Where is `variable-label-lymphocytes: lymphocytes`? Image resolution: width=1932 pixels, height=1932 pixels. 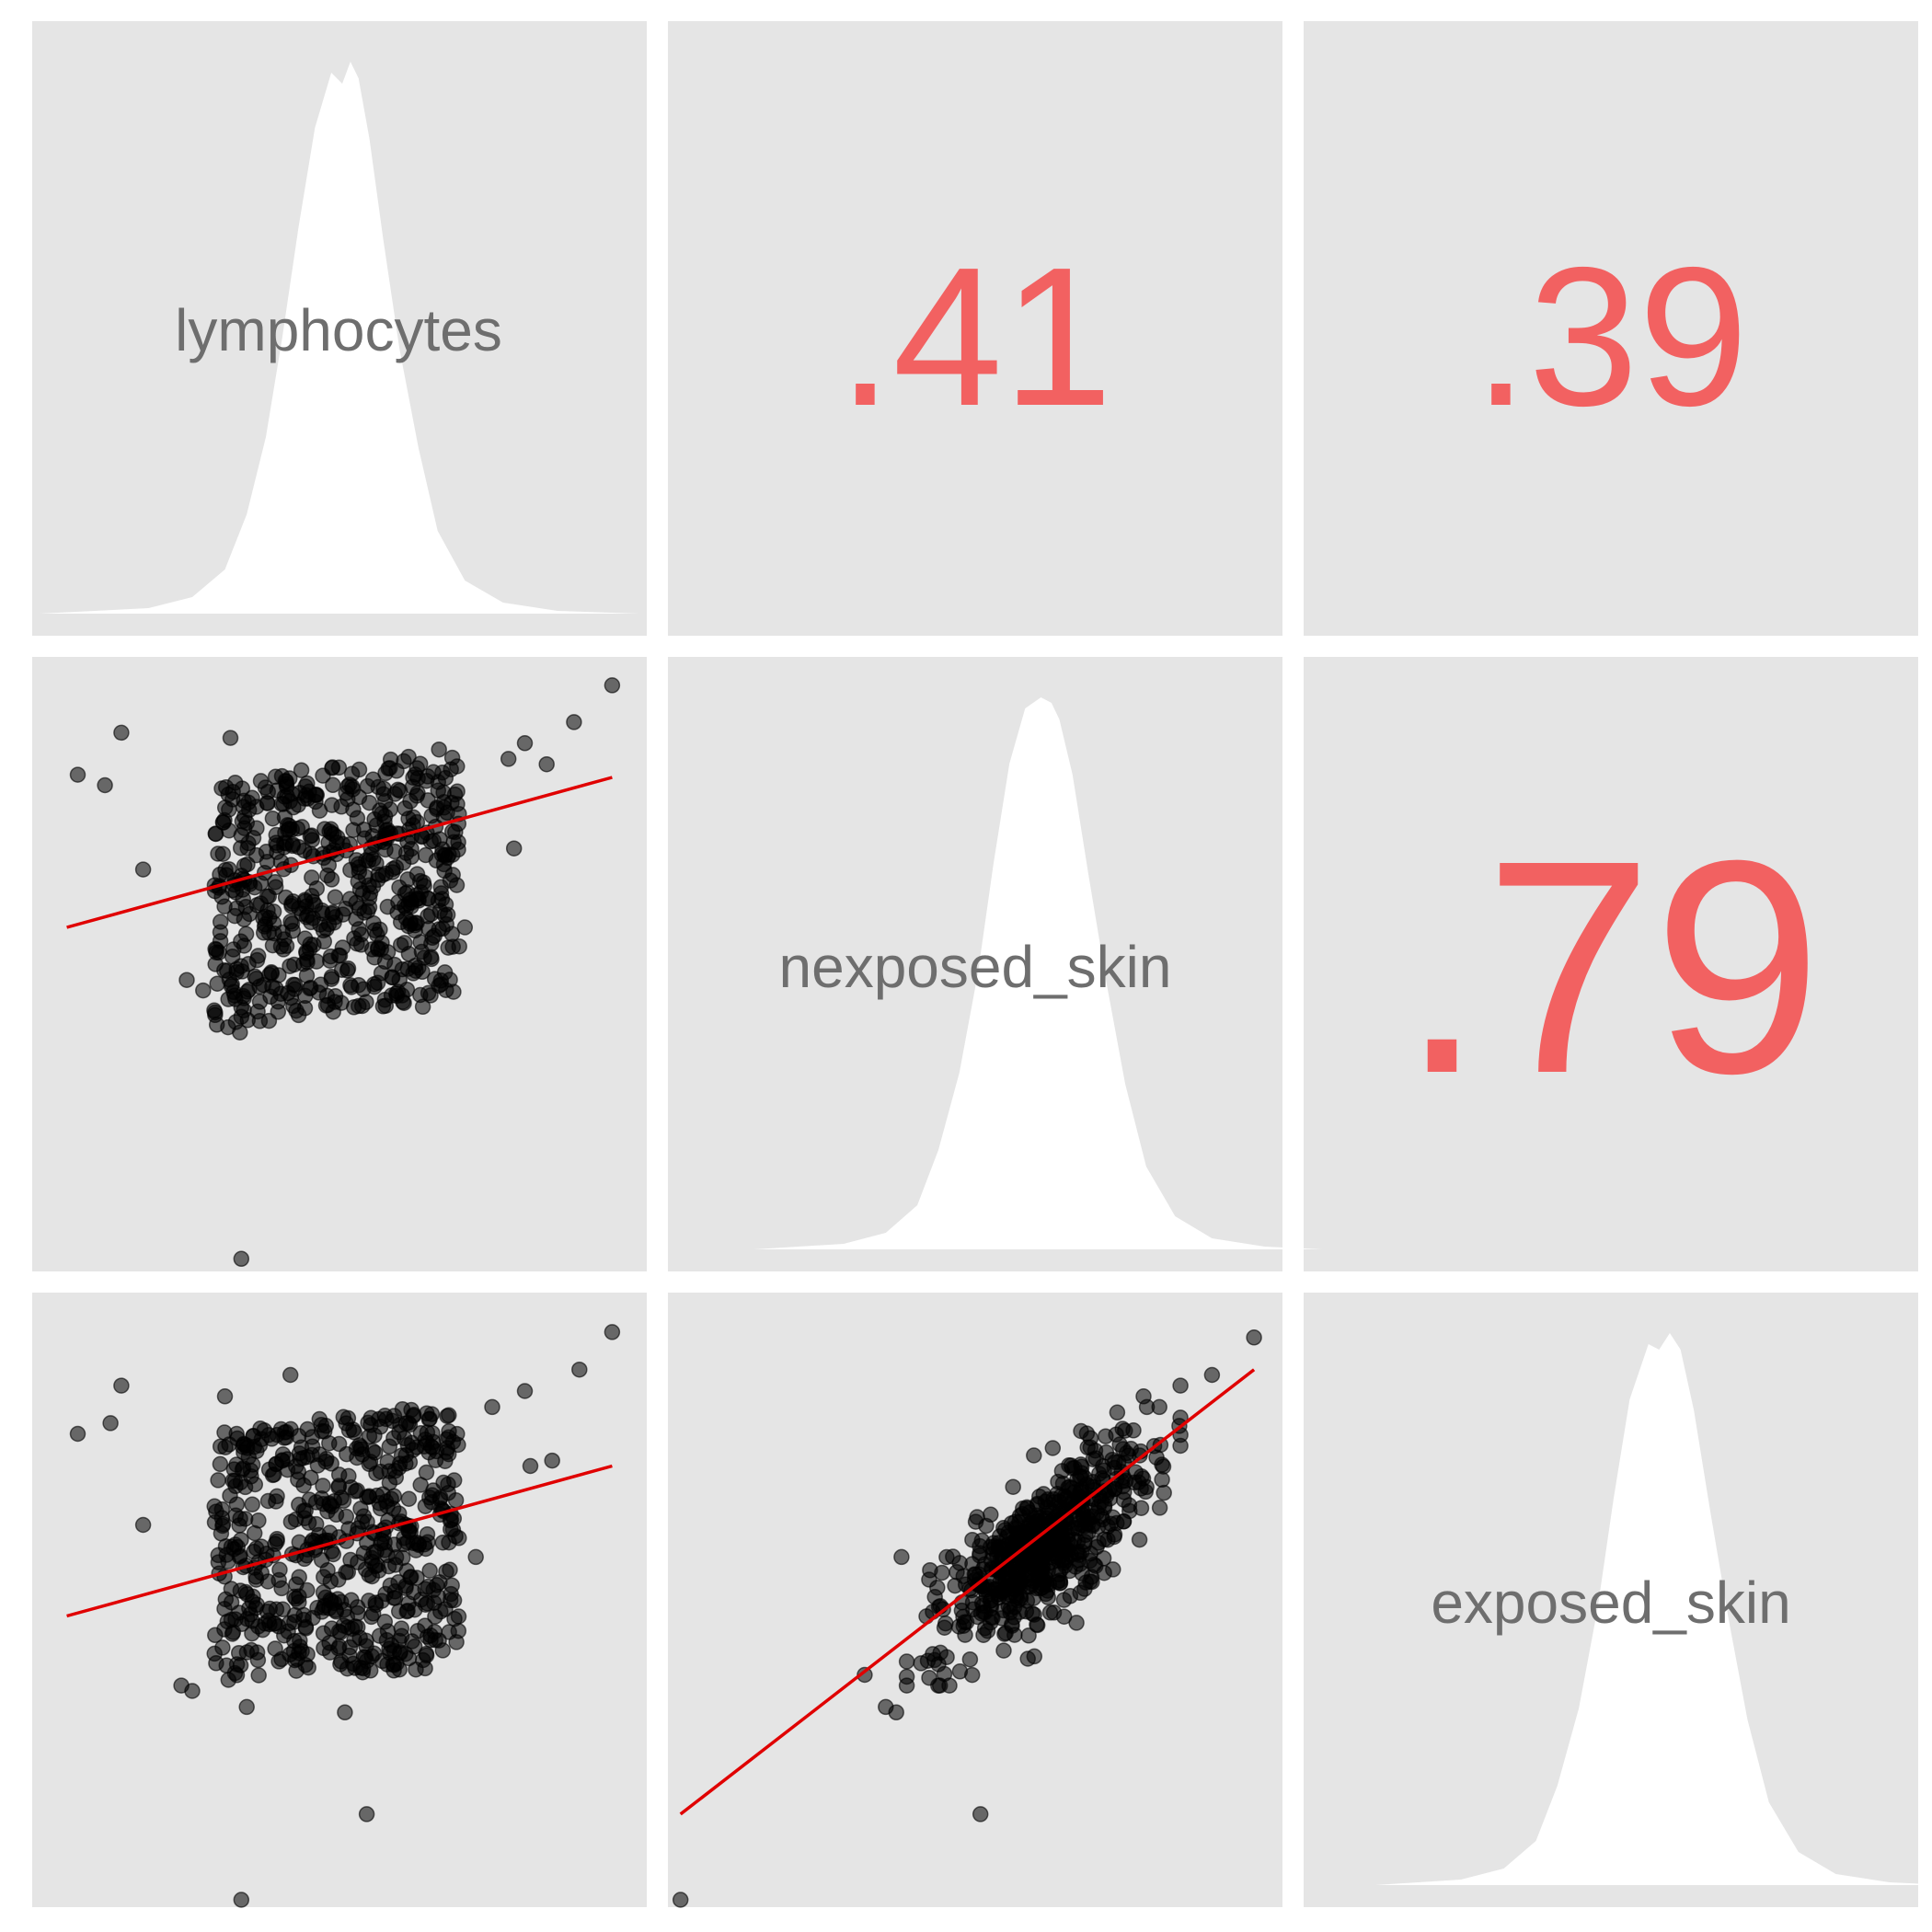
variable-label-lymphocytes: lymphocytes is located at coordinates (338, 330).